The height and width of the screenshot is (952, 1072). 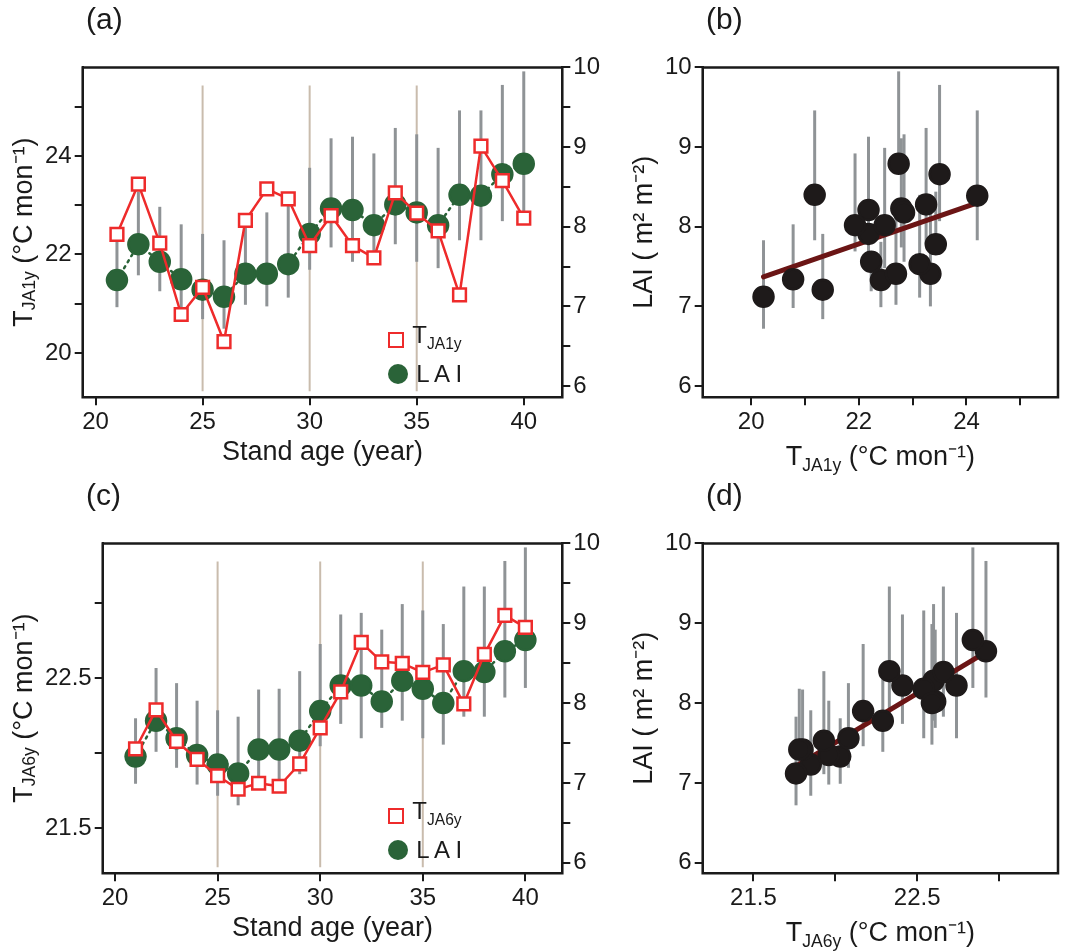 I want to click on chart-title: (d), so click(x=724, y=495).